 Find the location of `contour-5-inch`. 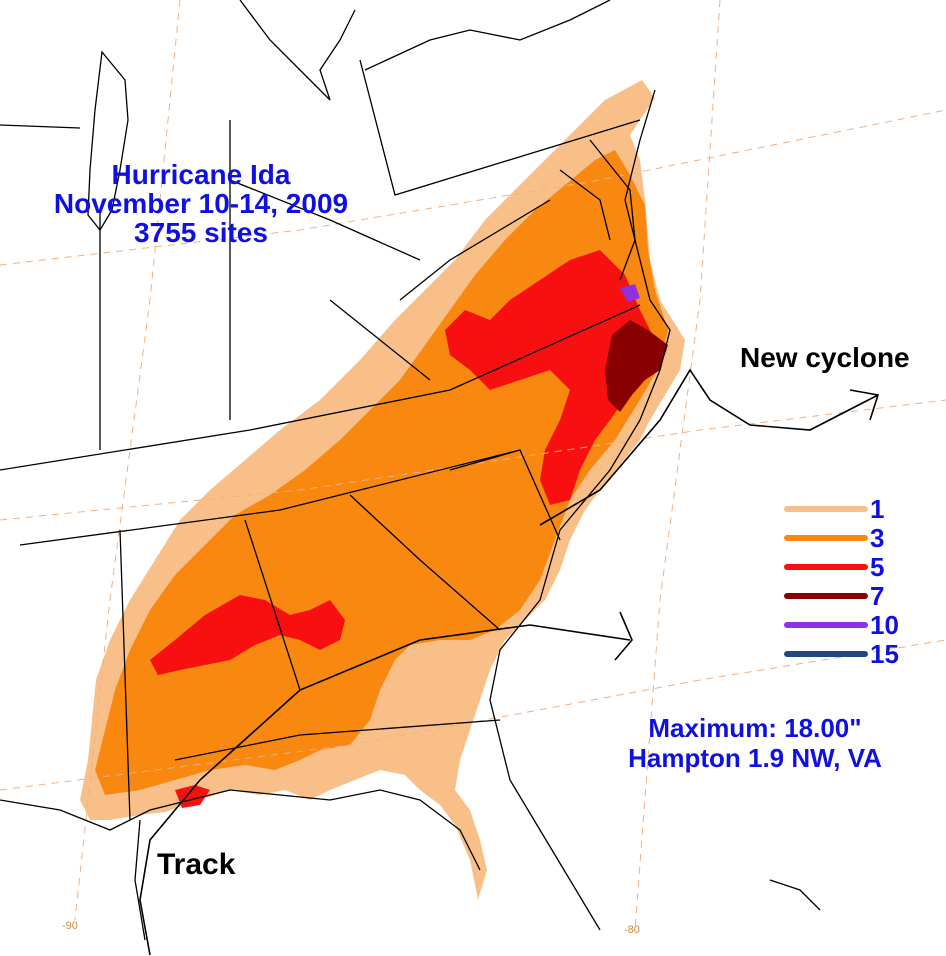

contour-5-inch is located at coordinates (550, 377).